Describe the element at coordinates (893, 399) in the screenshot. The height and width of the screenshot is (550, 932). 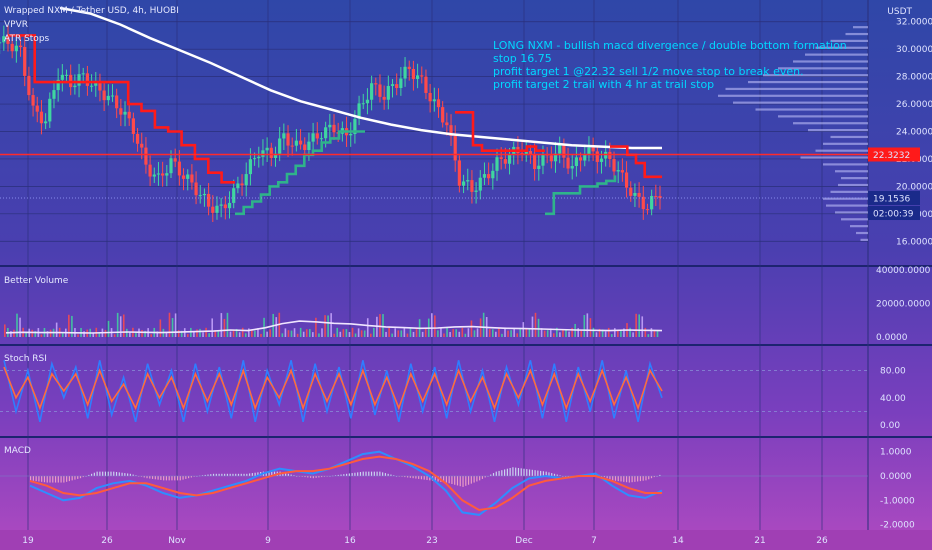
I see `stoch-tick-label: 40.00` at that location.